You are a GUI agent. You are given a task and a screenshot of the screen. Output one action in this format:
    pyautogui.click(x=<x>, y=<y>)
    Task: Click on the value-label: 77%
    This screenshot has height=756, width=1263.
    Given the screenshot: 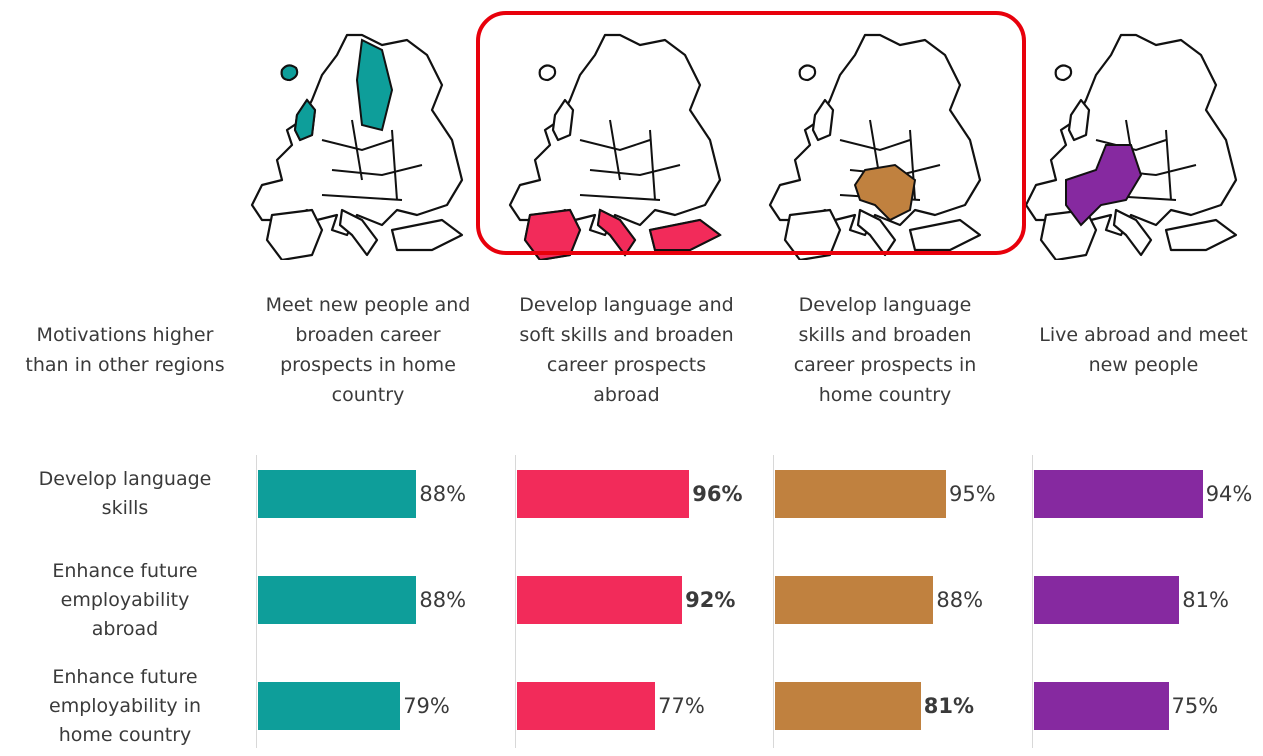 What is the action you would take?
    pyautogui.click(x=681, y=706)
    